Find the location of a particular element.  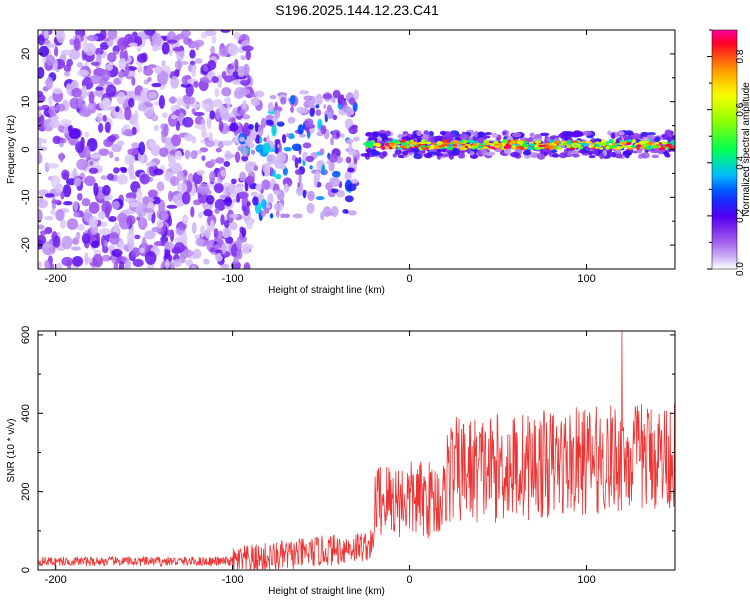

heatmap-x-tick-label: 0 is located at coordinates (410, 279).